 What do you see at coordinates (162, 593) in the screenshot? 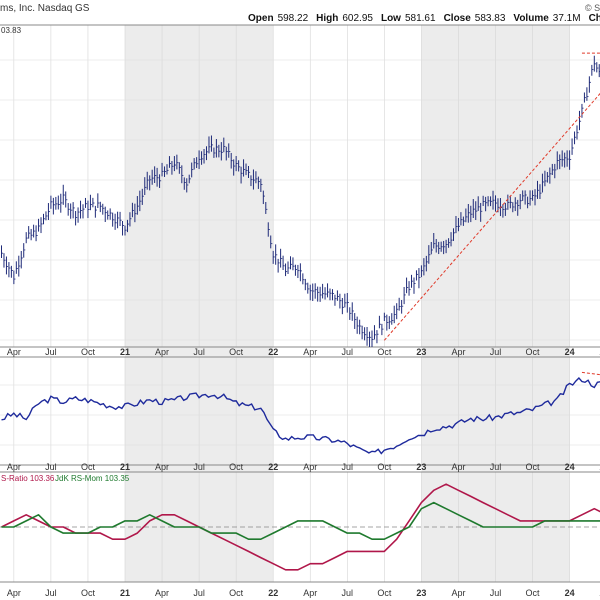
I see `x-tick-label-2-4: Apr` at bounding box center [162, 593].